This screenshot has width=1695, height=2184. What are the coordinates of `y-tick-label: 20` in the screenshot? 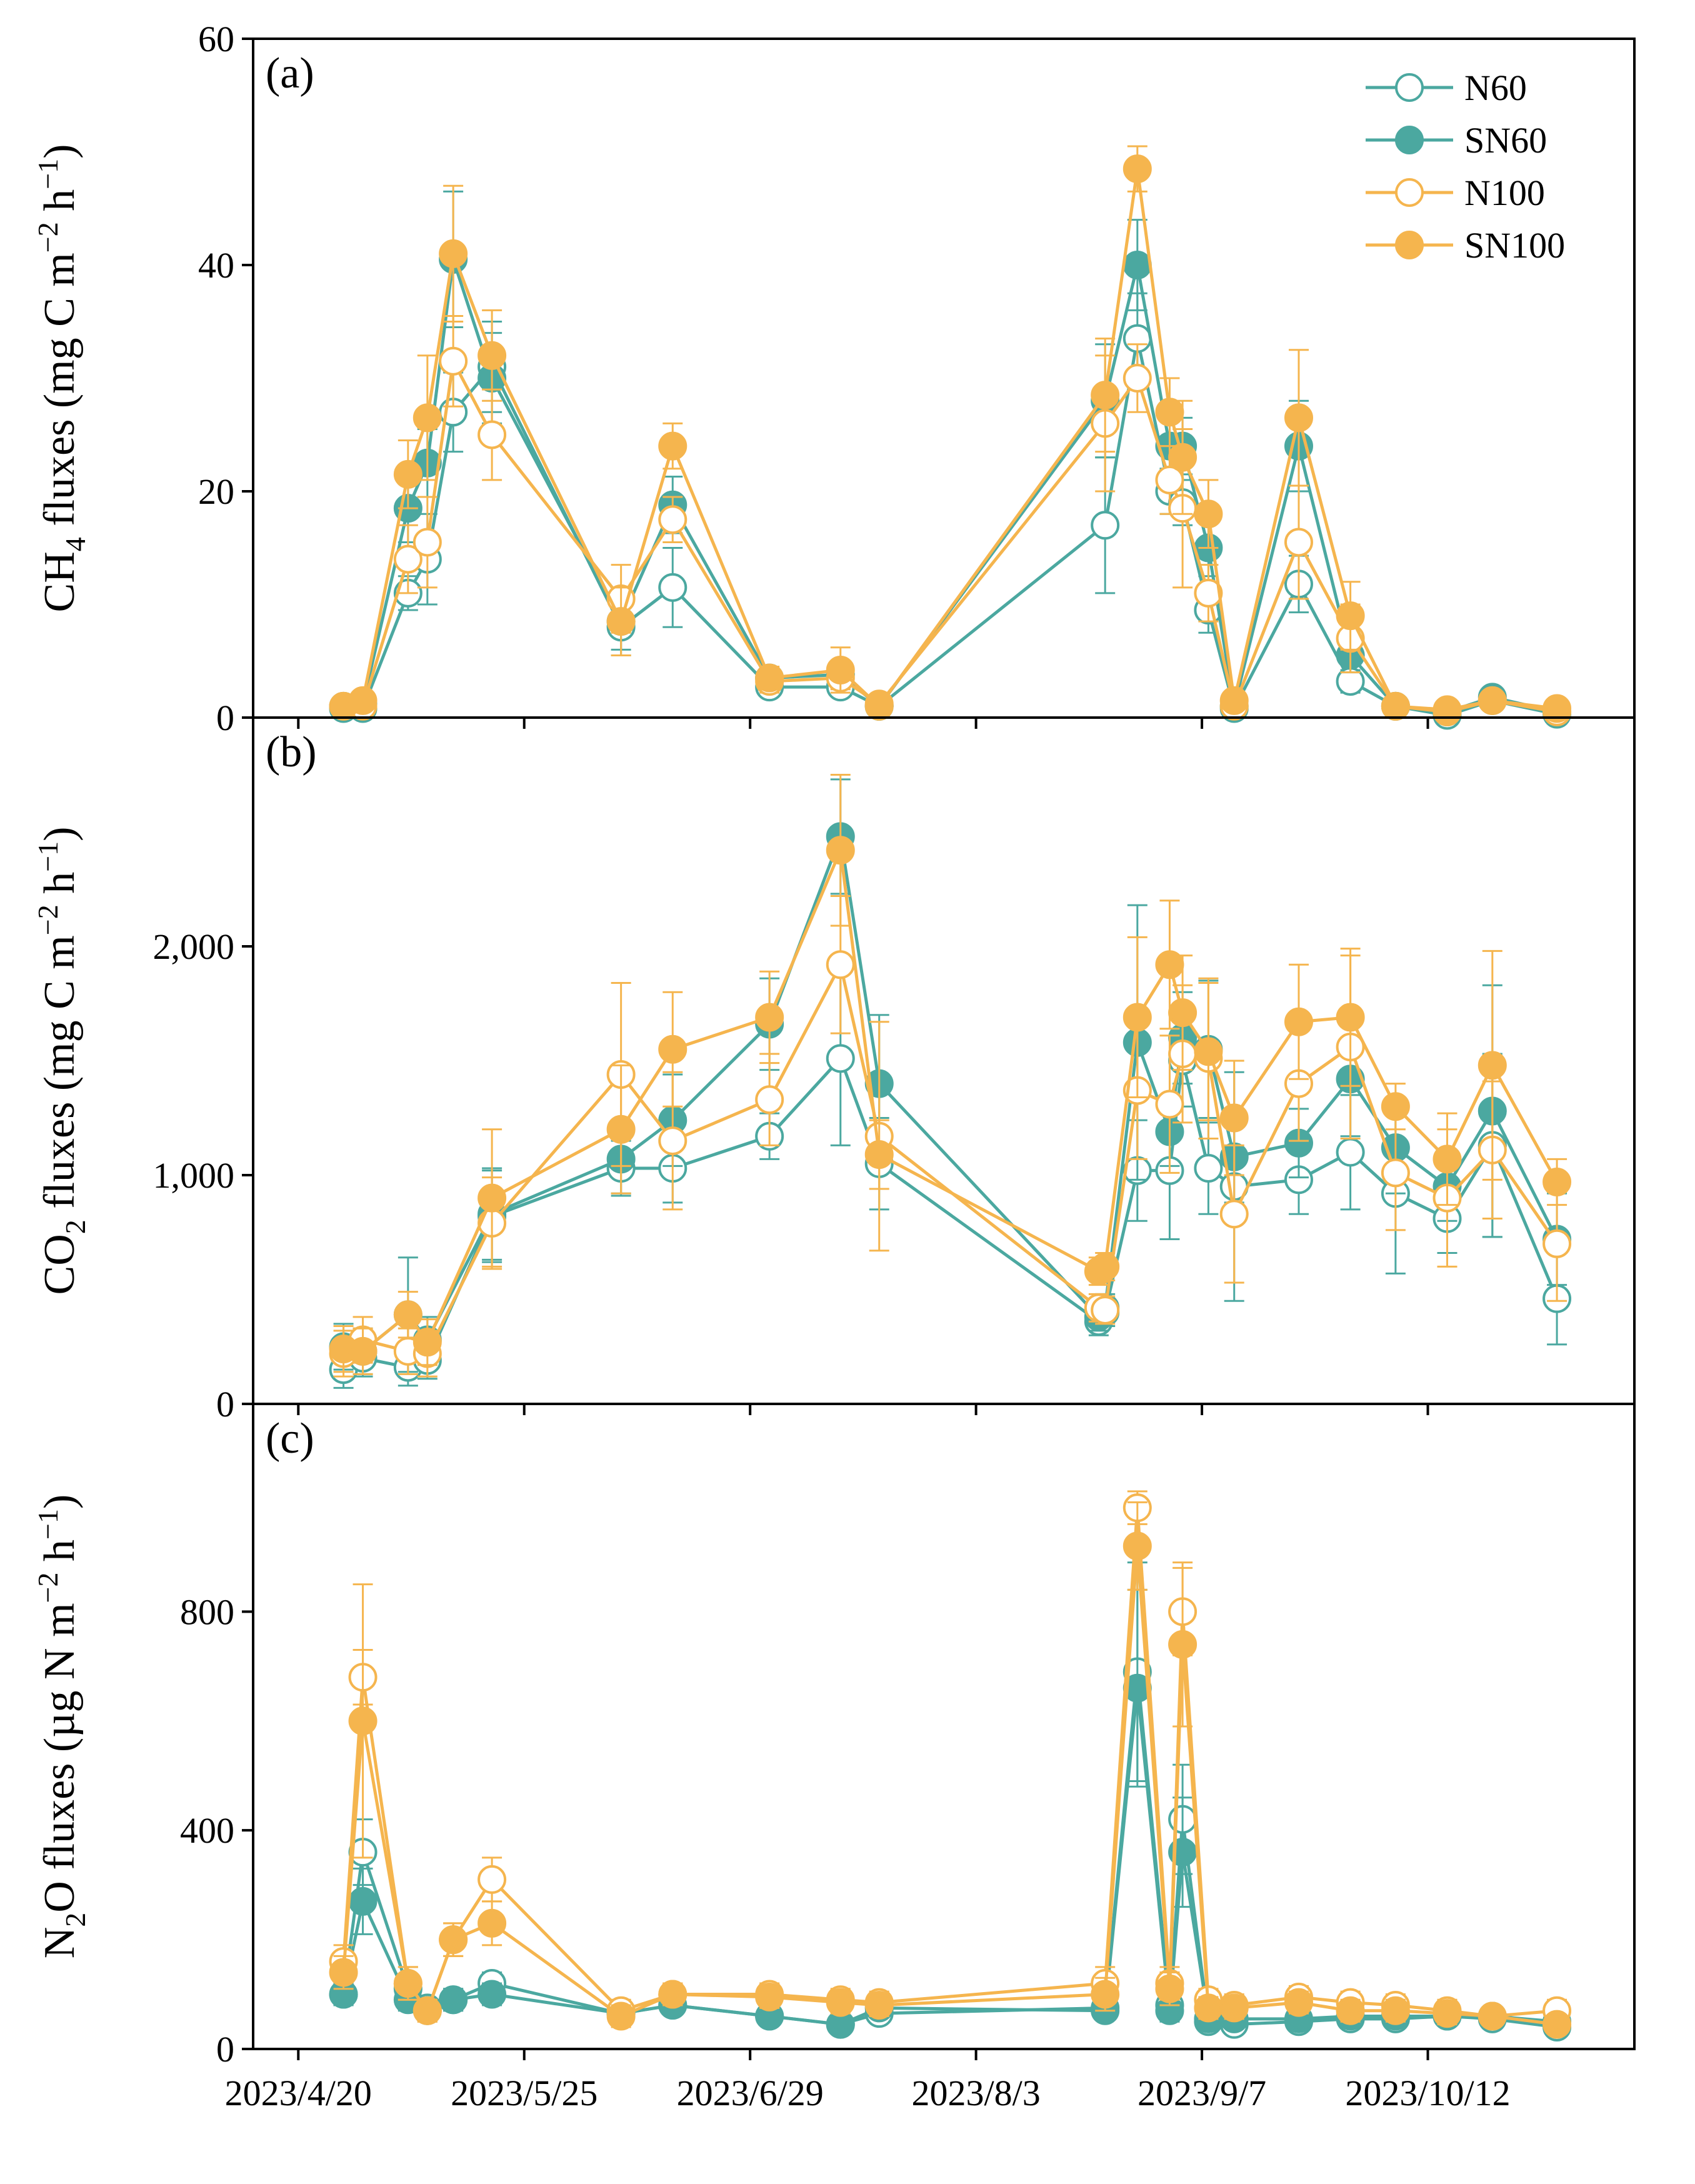 It's located at (216, 491).